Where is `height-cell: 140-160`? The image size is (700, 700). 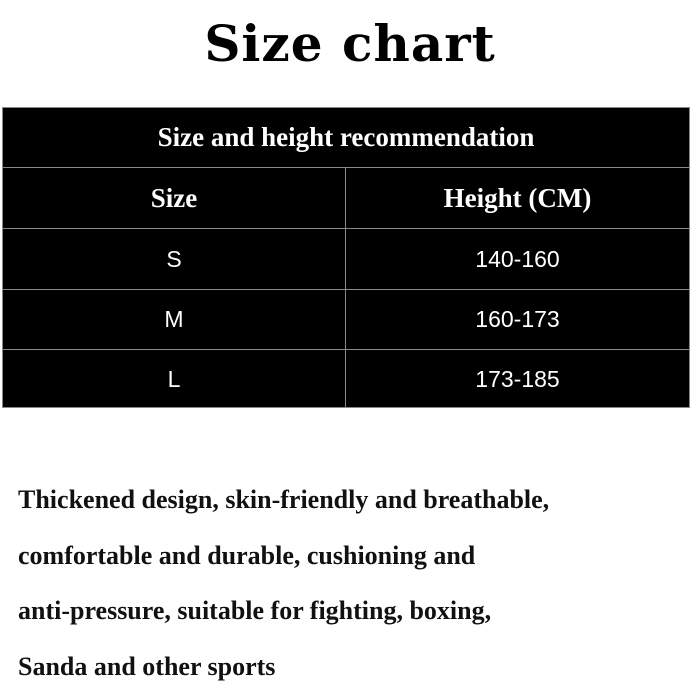
height-cell: 140-160 is located at coordinates (517, 258).